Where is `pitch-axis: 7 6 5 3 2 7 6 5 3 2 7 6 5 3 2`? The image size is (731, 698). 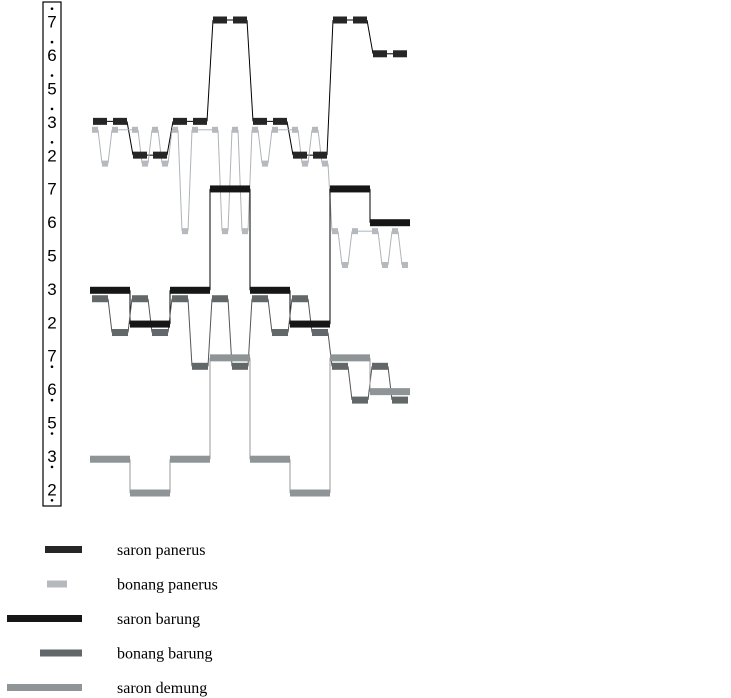 pitch-axis: 7 6 5 3 2 7 6 5 3 2 7 6 5 3 2 is located at coordinates (52, 254).